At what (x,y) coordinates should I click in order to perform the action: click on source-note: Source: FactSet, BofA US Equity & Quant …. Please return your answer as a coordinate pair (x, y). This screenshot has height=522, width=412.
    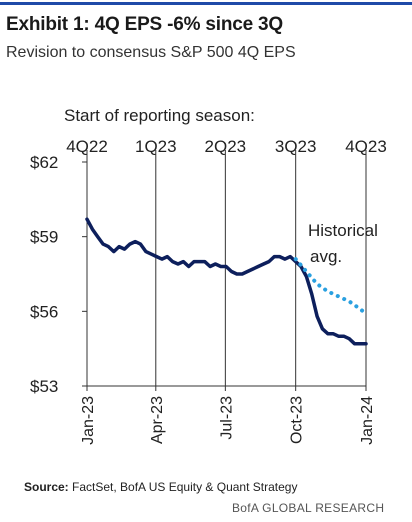
    Looking at the image, I should click on (160, 487).